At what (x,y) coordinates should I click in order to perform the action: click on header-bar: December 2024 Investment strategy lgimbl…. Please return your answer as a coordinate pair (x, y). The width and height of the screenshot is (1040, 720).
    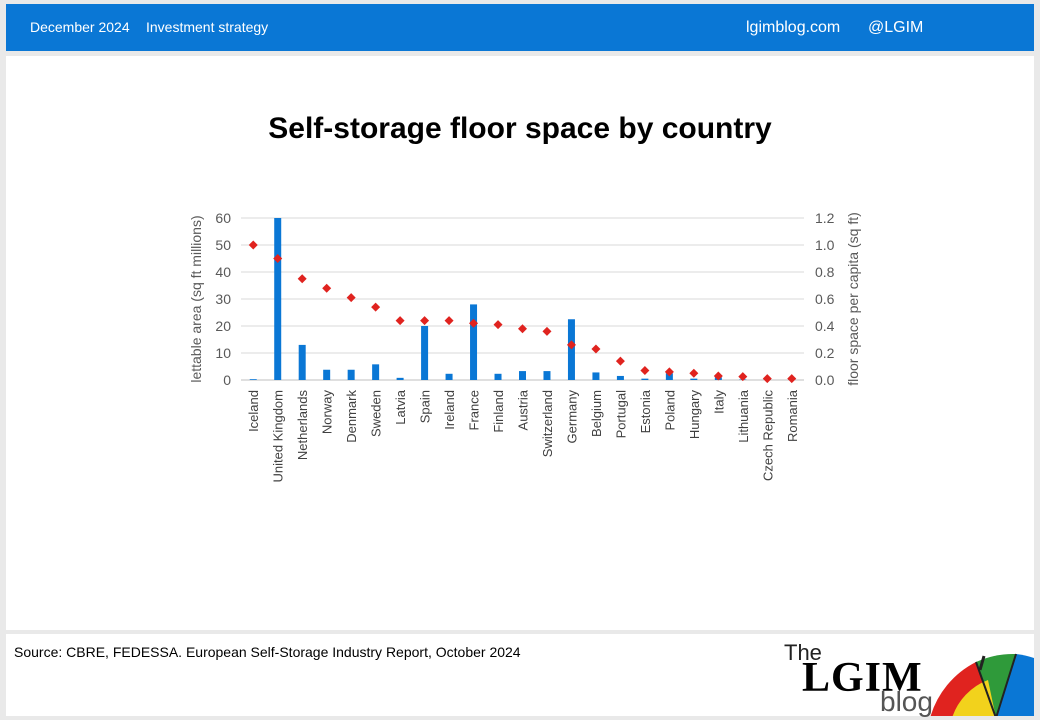
    Looking at the image, I should click on (520, 27).